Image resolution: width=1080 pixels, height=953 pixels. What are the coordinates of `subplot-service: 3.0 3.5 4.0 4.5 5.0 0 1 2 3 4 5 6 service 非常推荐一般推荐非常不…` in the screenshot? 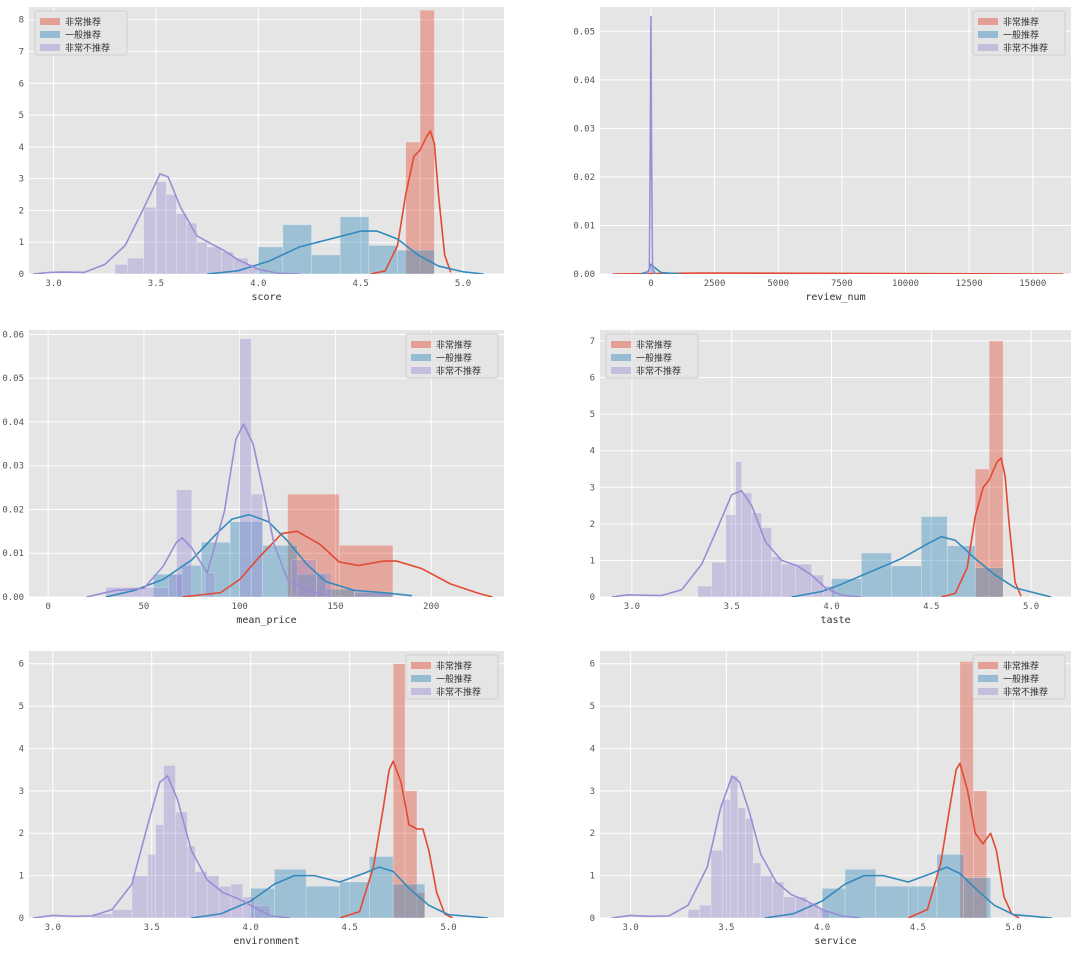 It's located at (830, 799).